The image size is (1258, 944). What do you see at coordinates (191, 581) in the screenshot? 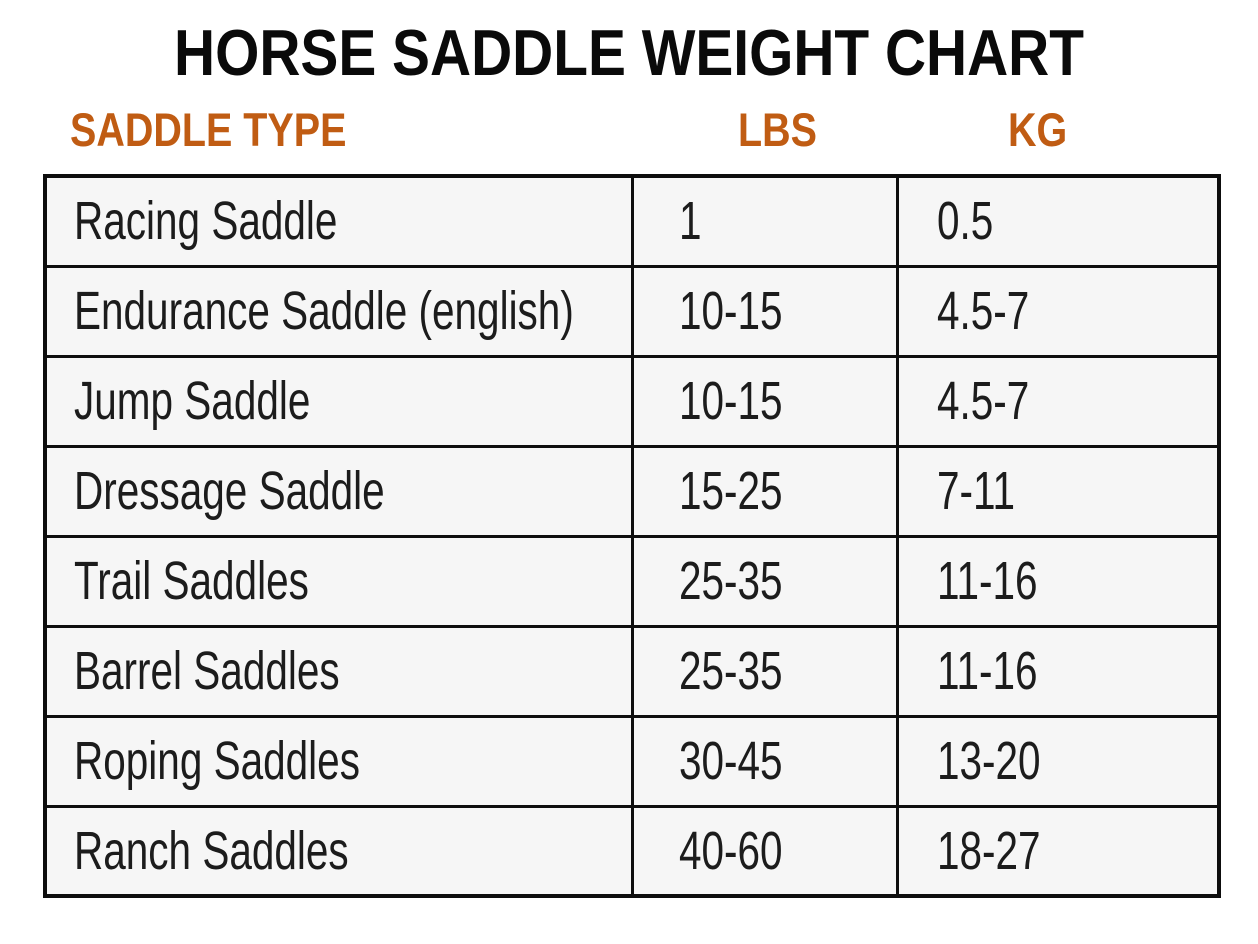
I see `saddle-type-cell-text: Trail Saddles` at bounding box center [191, 581].